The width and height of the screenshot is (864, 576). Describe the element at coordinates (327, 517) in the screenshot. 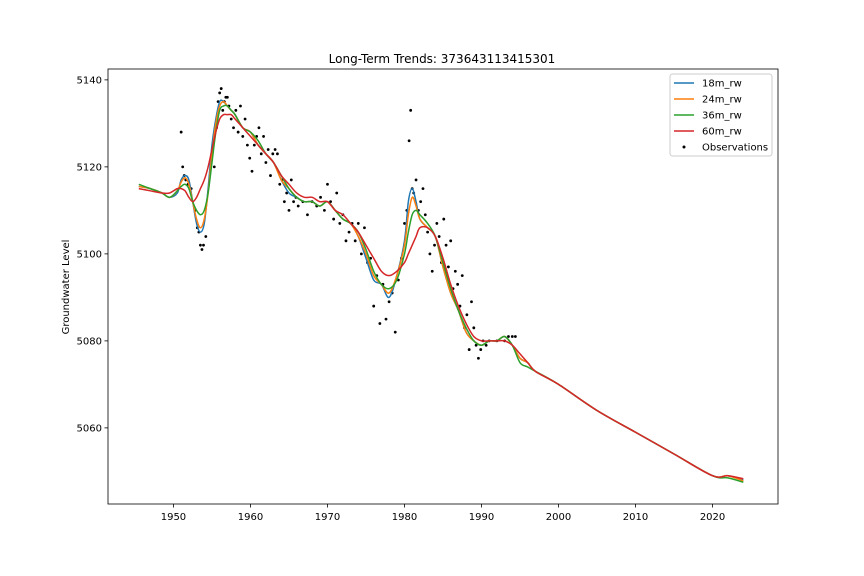

I see `x-tick-label: 1970` at that location.